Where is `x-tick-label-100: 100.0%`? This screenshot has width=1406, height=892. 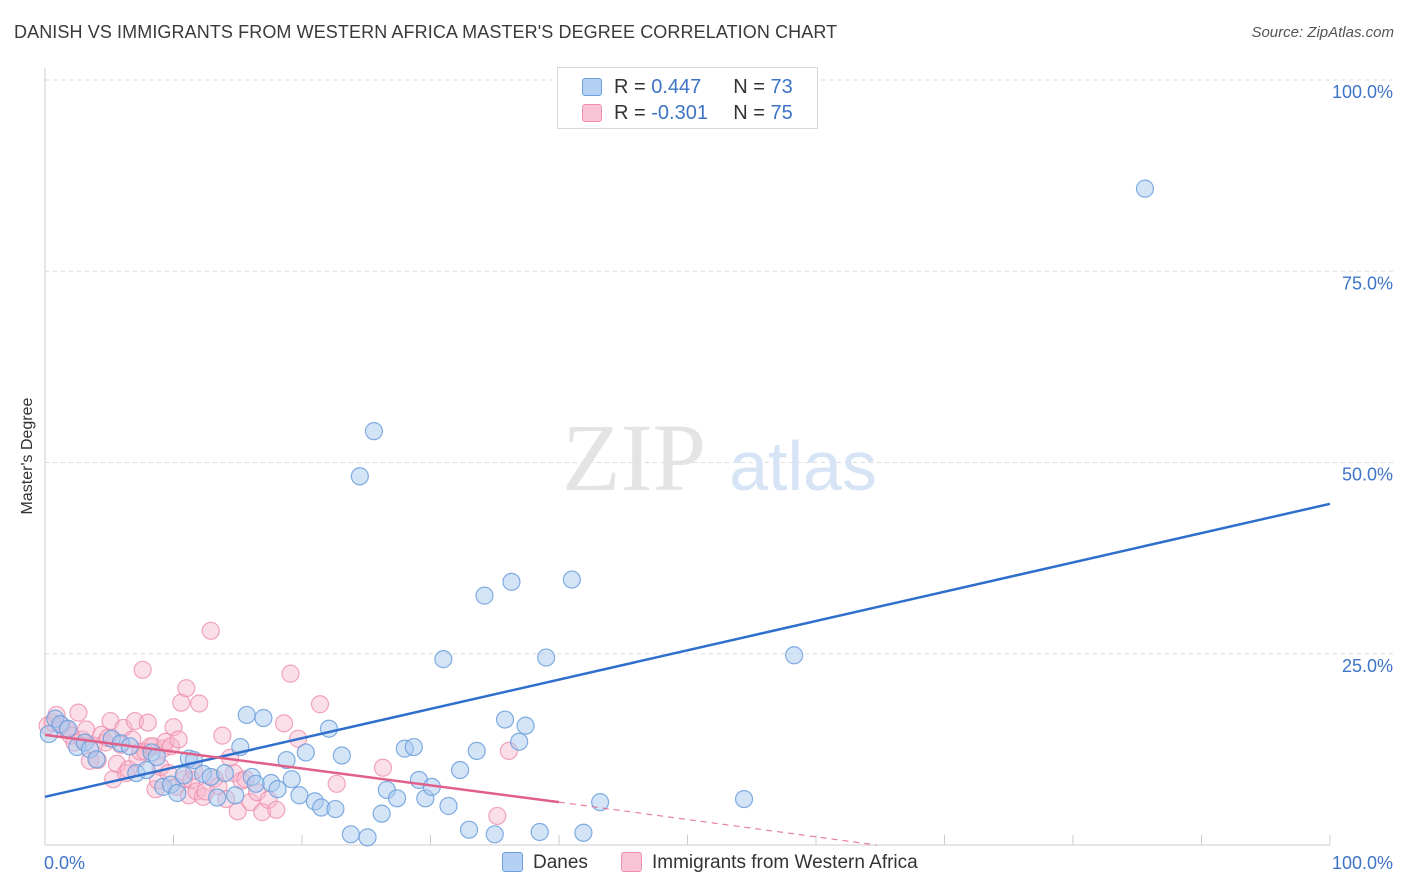
x-tick-label-100: 100.0% is located at coordinates (1362, 863).